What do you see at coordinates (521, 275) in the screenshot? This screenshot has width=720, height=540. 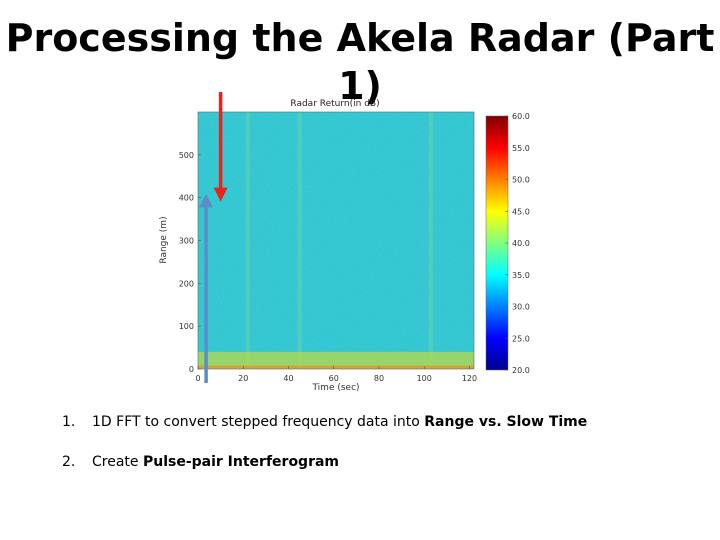 I see `colorbar-tick-label: 35.0` at bounding box center [521, 275].